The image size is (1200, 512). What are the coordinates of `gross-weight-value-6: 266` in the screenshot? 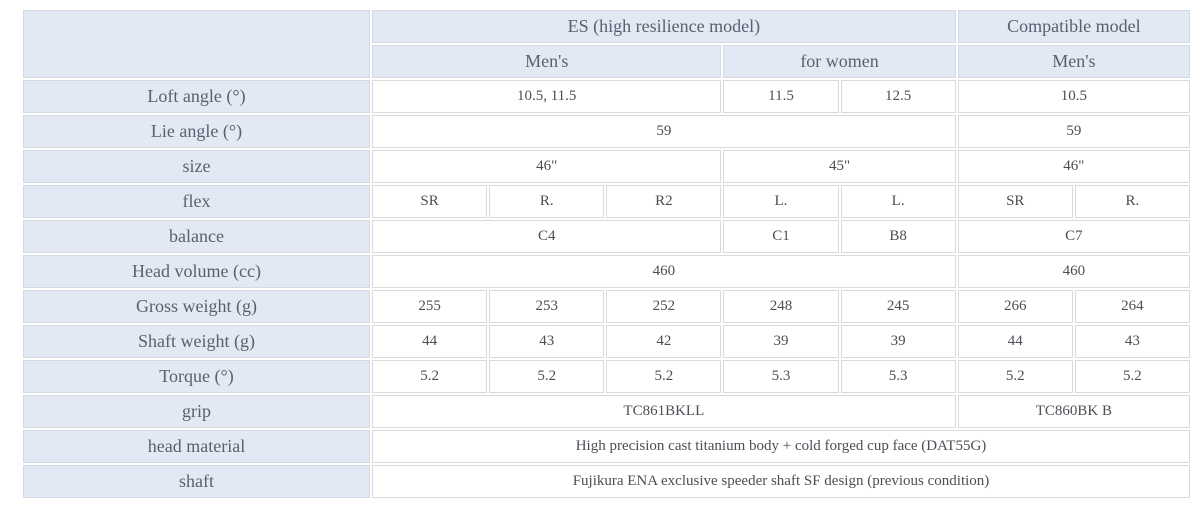 It's located at (1015, 306).